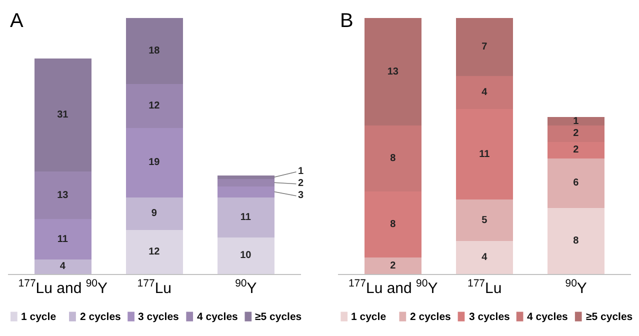  What do you see at coordinates (17, 21) in the screenshot?
I see `chart-title: A` at bounding box center [17, 21].